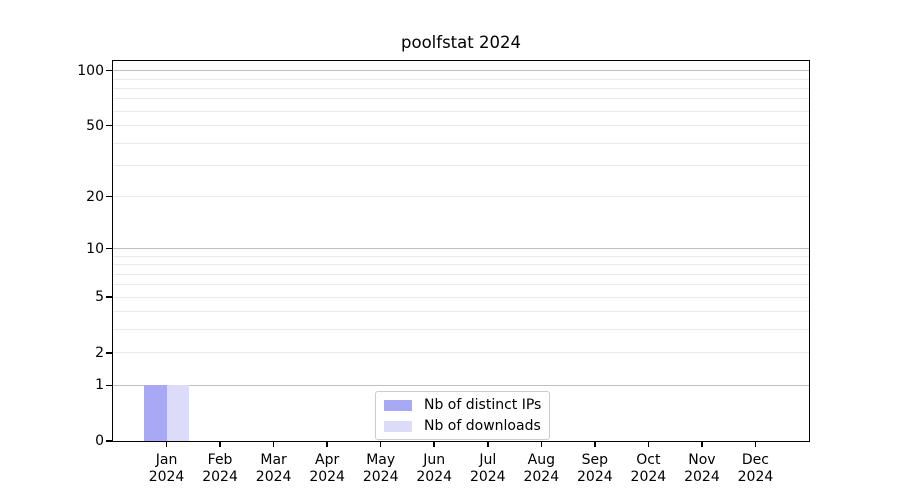  I want to click on x-tick-label-month: Sep, so click(595, 460).